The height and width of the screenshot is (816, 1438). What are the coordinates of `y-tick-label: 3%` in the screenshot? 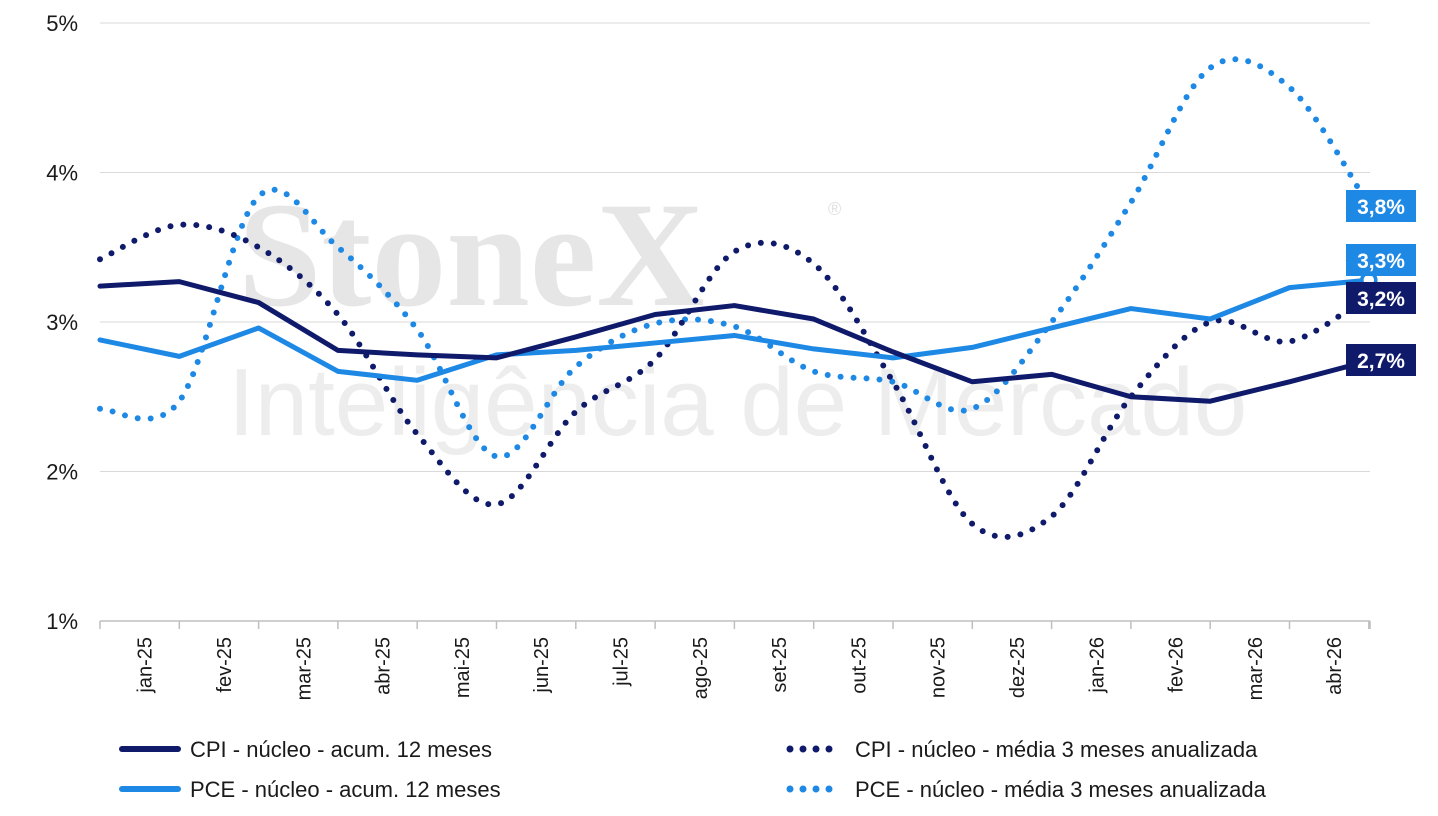 It's located at (62, 322).